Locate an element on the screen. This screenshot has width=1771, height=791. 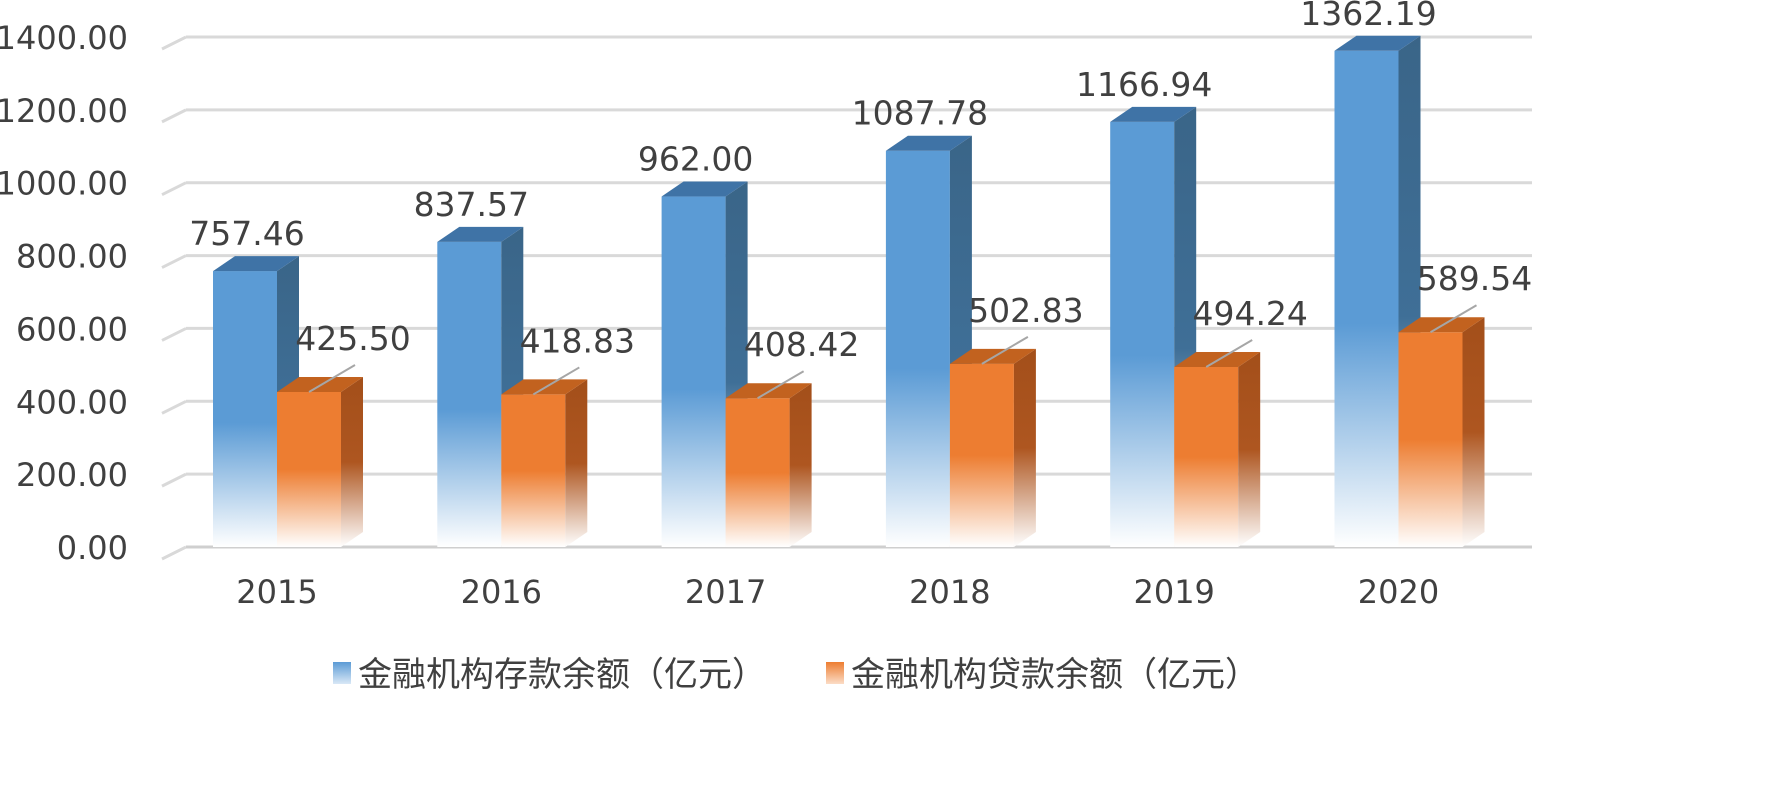
y-tick-label: 1400.00 is located at coordinates (64, 38).